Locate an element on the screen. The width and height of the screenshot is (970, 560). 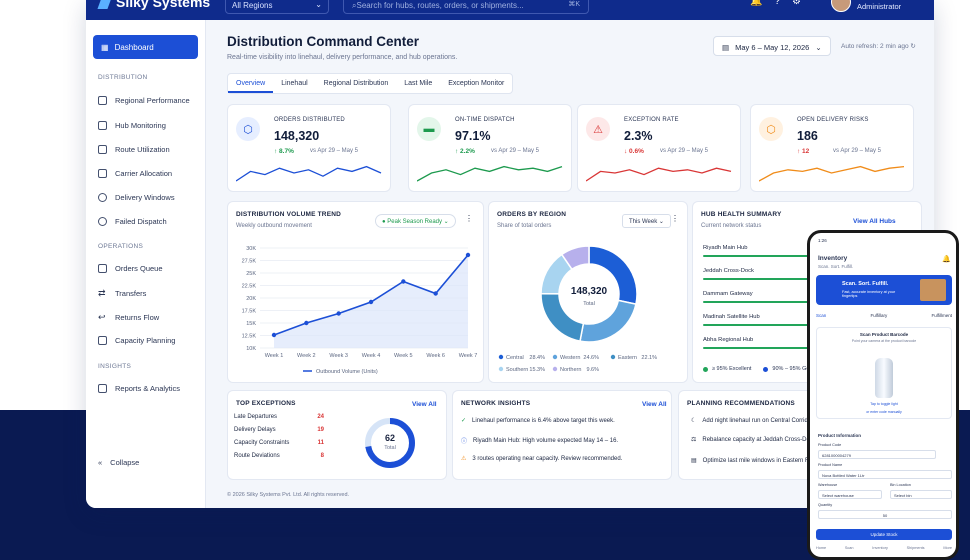
hub-row: Riyadh Main Hub is located at coordinates (725, 248).